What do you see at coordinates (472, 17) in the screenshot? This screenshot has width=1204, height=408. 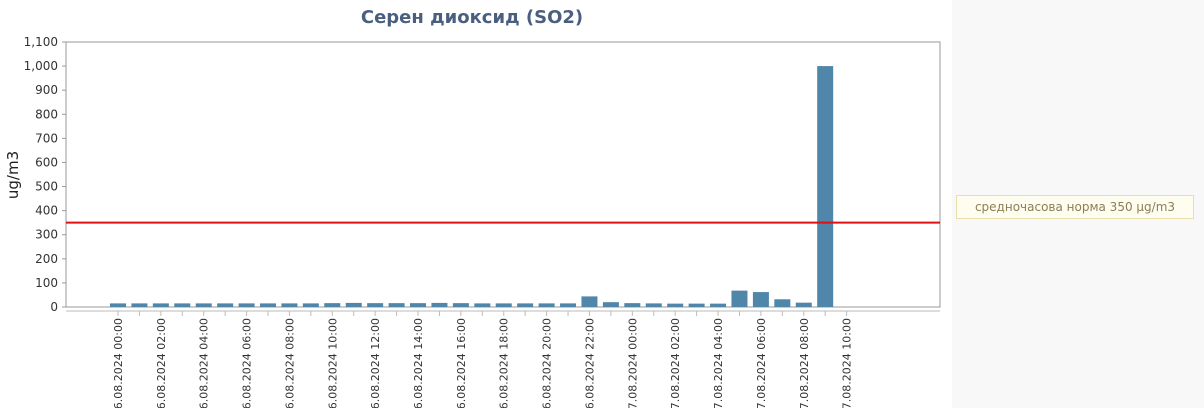 I see `chart-title: Серен диоксид (SO2)` at bounding box center [472, 17].